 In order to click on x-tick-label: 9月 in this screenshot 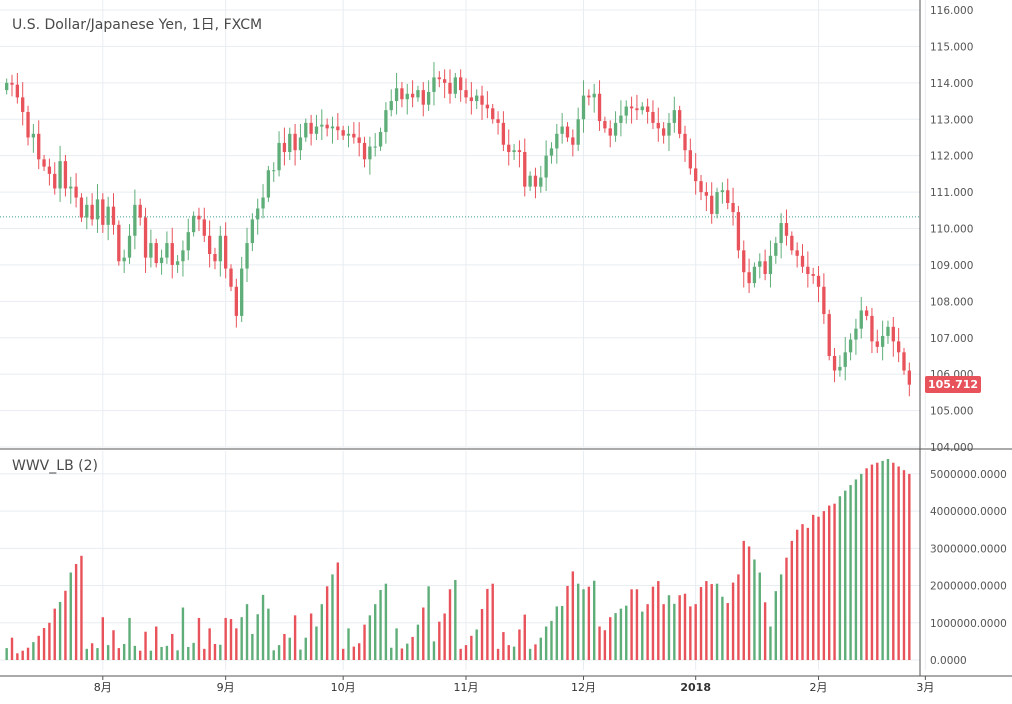, I will do `click(226, 687)`.